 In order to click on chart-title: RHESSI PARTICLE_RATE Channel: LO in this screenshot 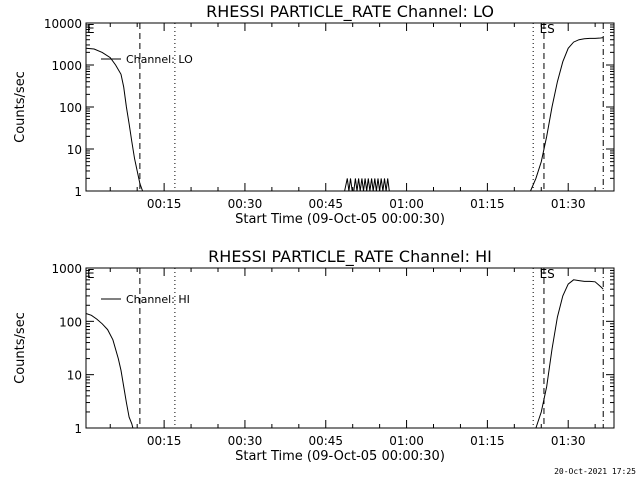, I will do `click(350, 12)`.